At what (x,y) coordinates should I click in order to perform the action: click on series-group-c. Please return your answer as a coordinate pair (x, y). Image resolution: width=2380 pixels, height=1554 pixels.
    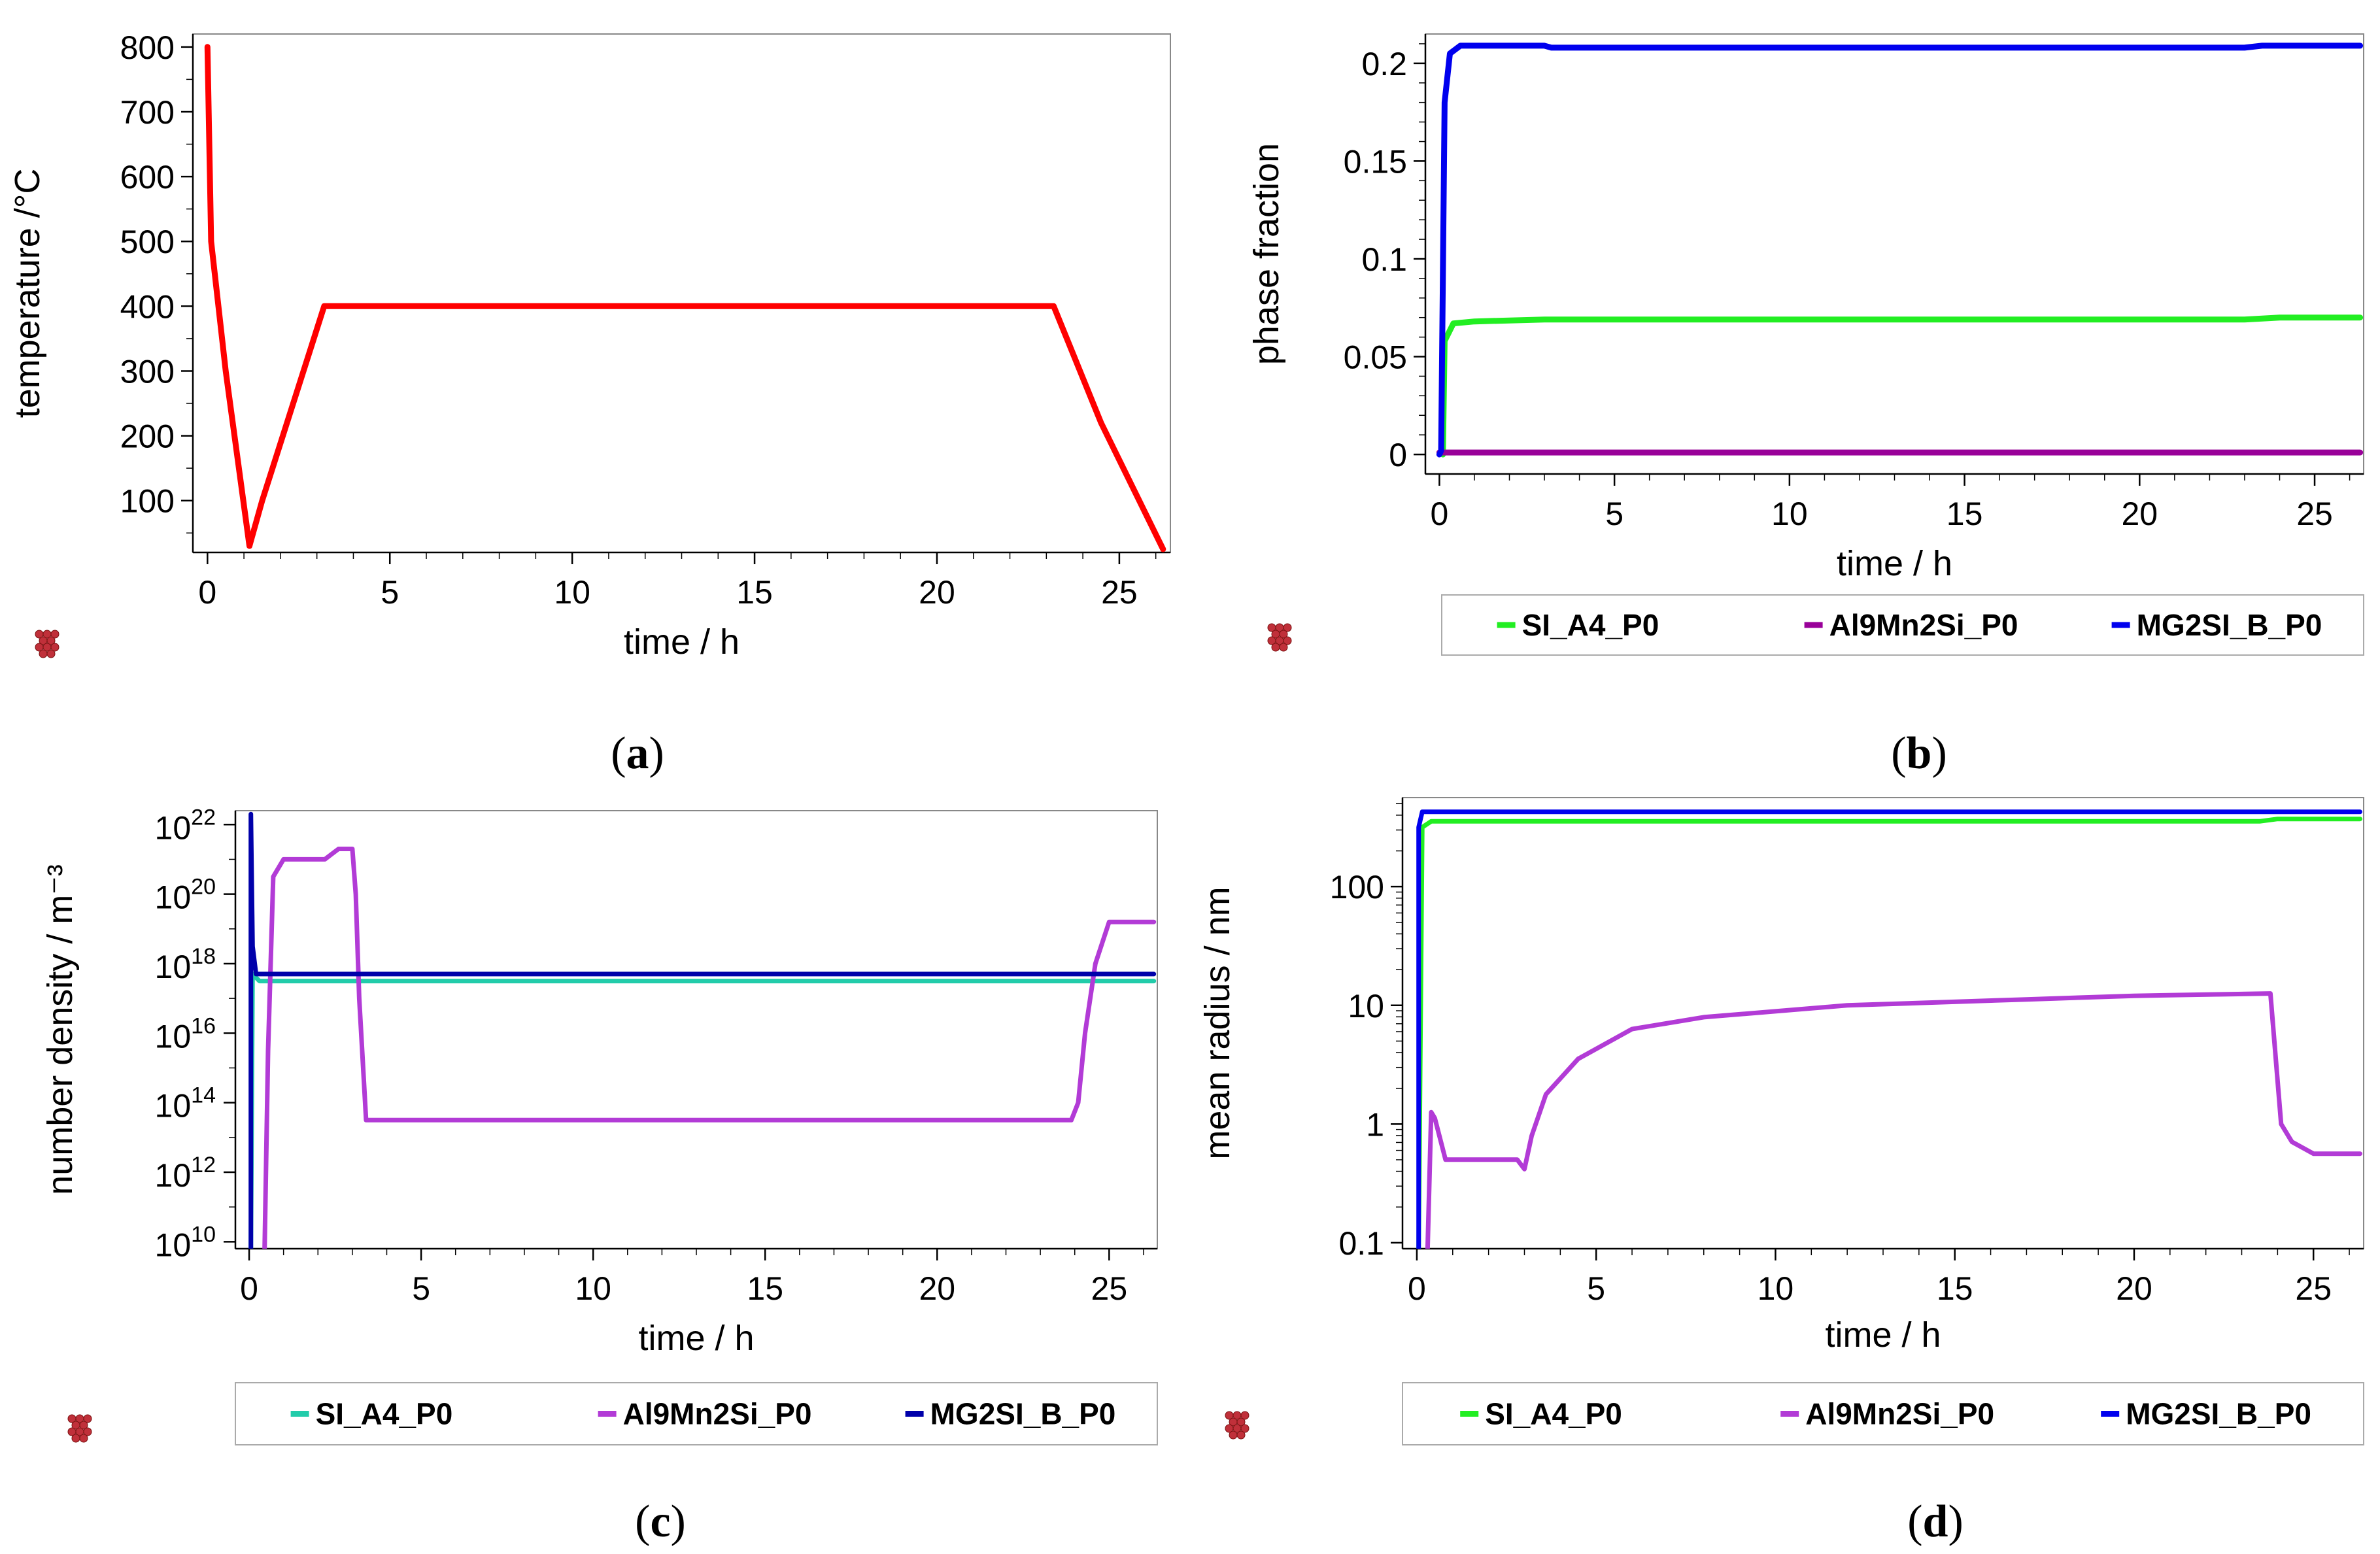
    Looking at the image, I should click on (702, 1030).